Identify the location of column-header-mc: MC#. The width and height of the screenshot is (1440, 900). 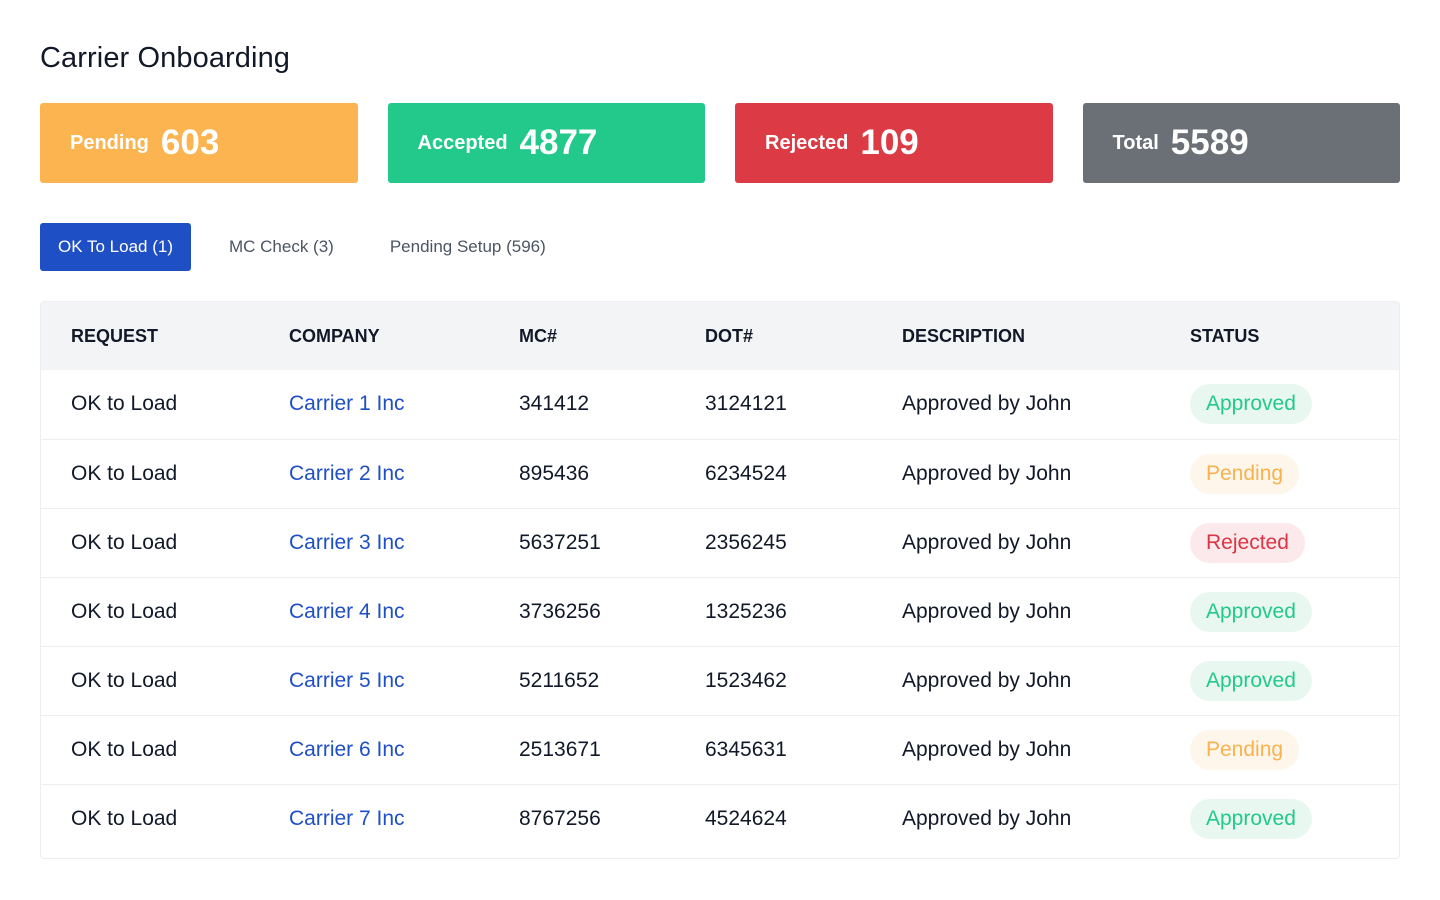
(538, 335).